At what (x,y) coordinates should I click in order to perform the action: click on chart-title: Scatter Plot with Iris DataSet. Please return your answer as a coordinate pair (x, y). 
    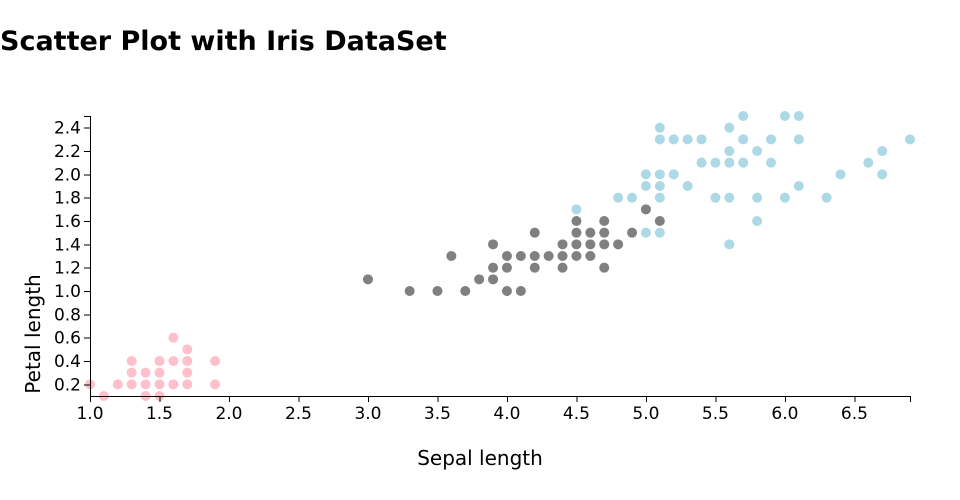
    Looking at the image, I should click on (223, 41).